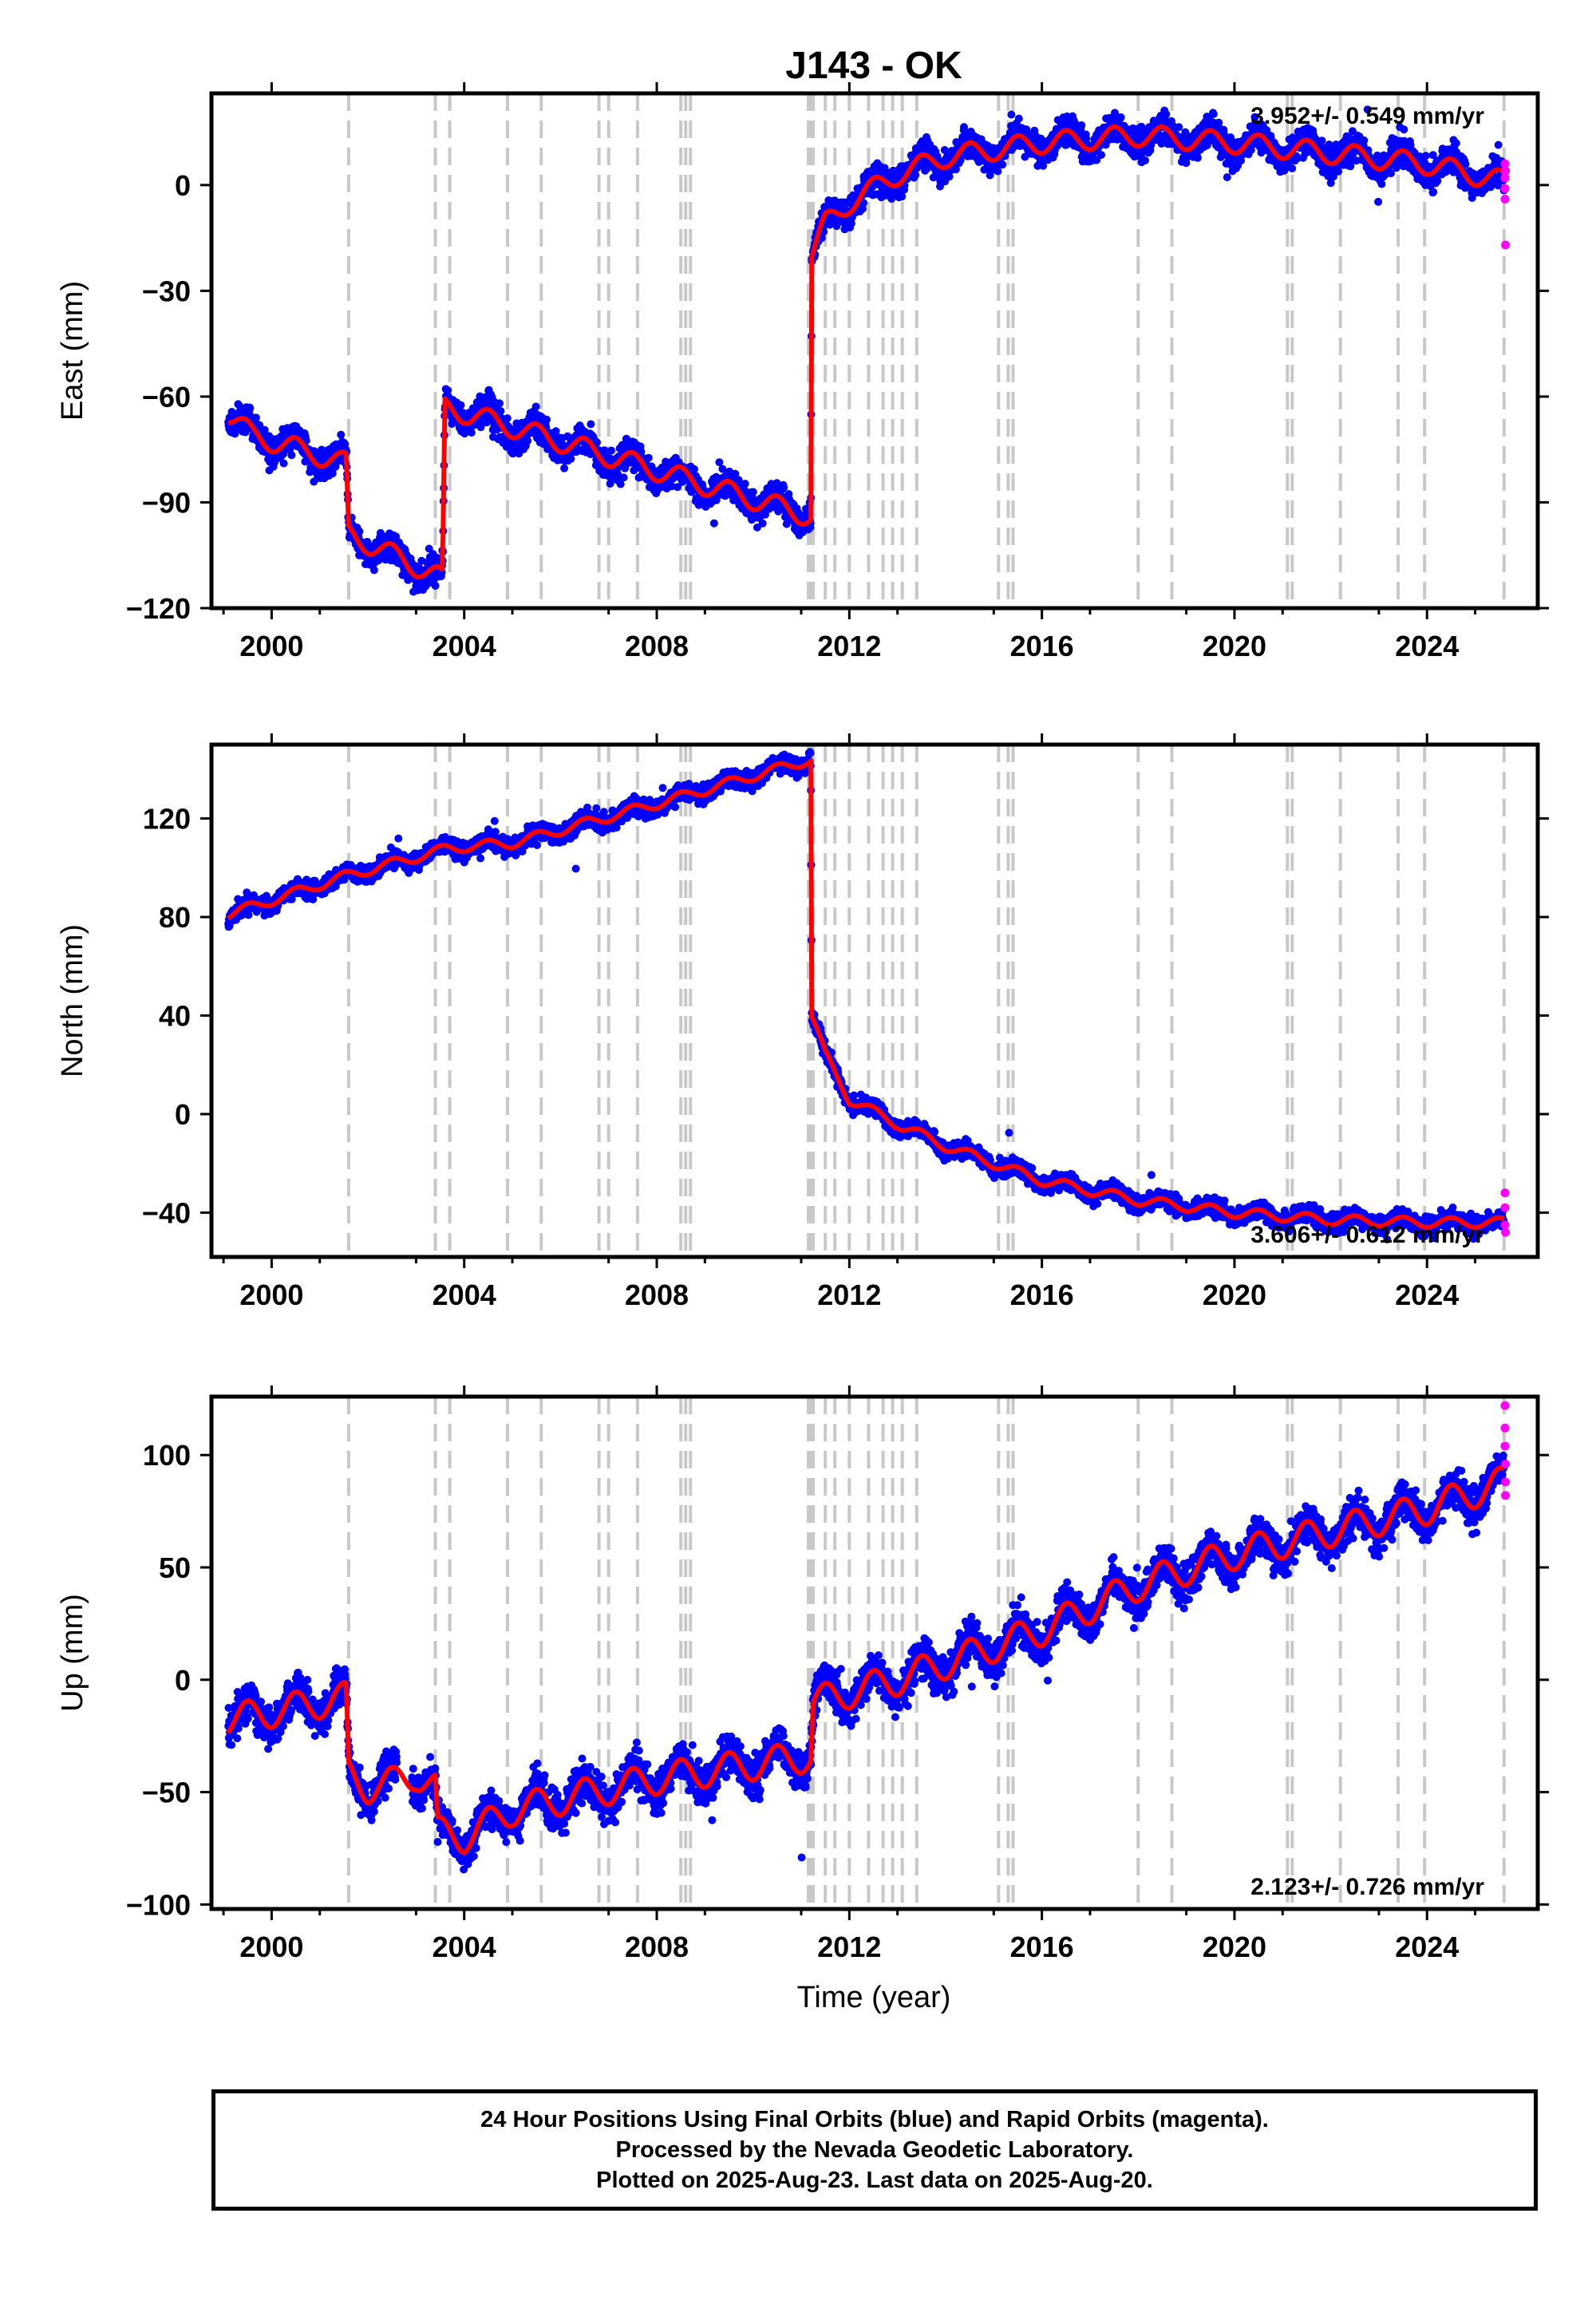 This screenshot has width=1596, height=2316. I want to click on y-tick-label: 120, so click(167, 819).